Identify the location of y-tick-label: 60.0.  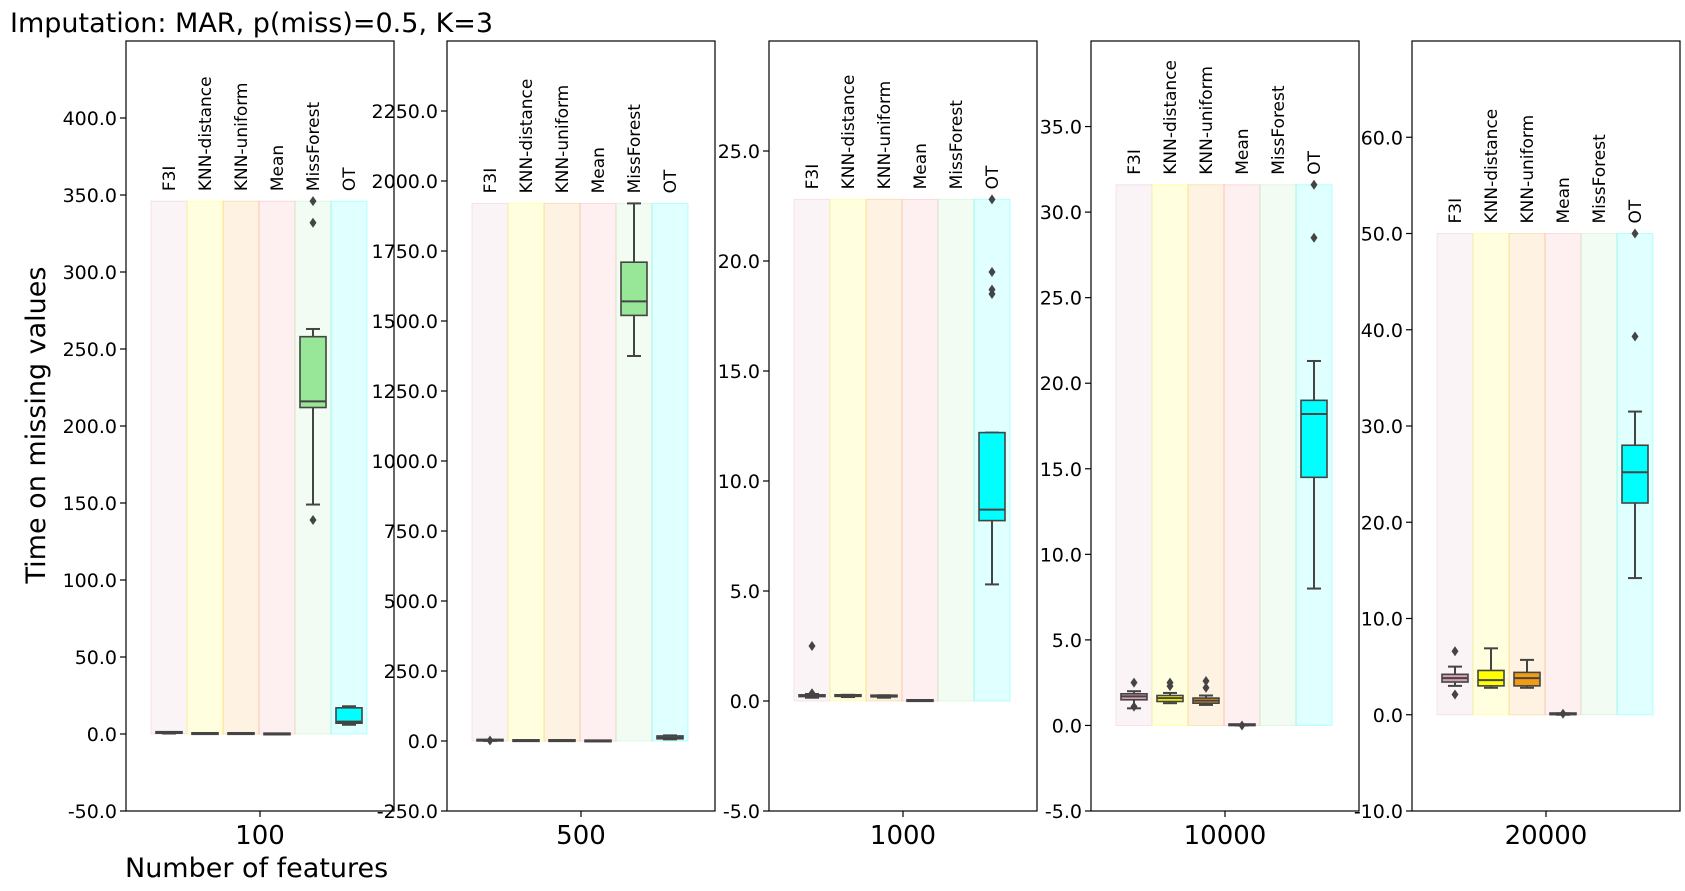
(1382, 138).